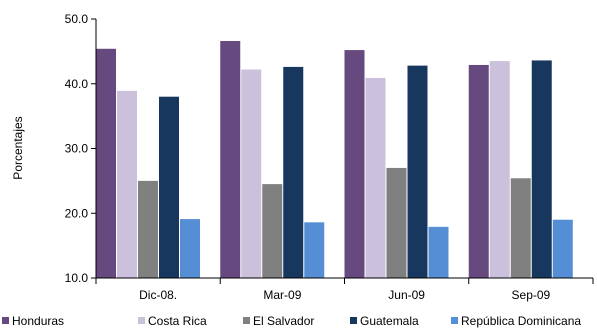 The image size is (597, 333). What do you see at coordinates (389, 321) in the screenshot?
I see `legend-label: Guatemala` at bounding box center [389, 321].